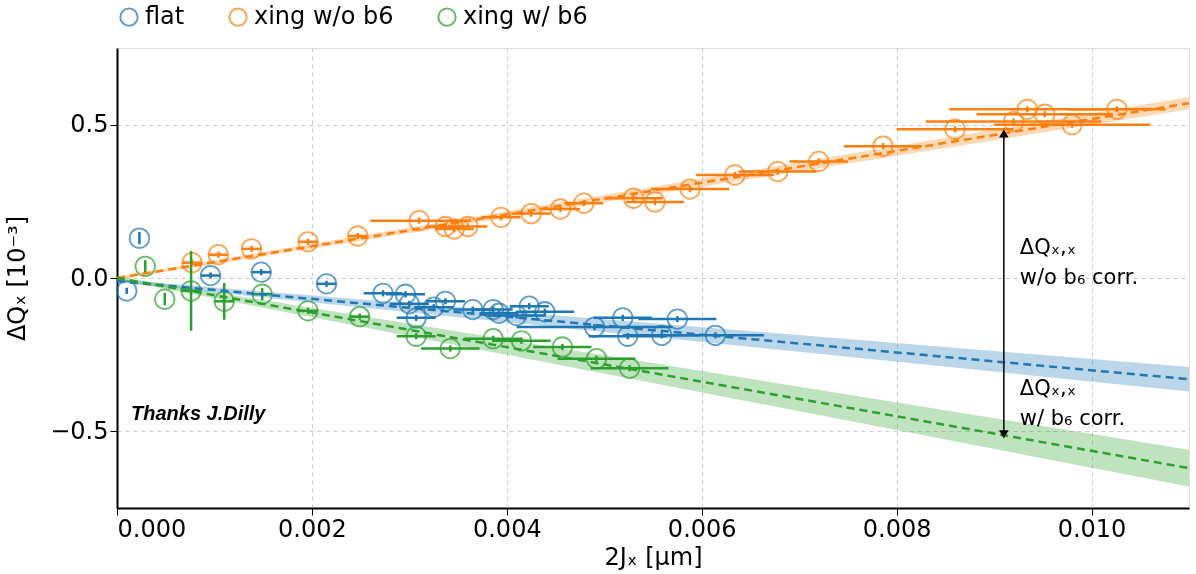 Image resolution: width=1196 pixels, height=574 pixels. What do you see at coordinates (199, 413) in the screenshot?
I see `annotation: Thanks J.Dilly` at bounding box center [199, 413].